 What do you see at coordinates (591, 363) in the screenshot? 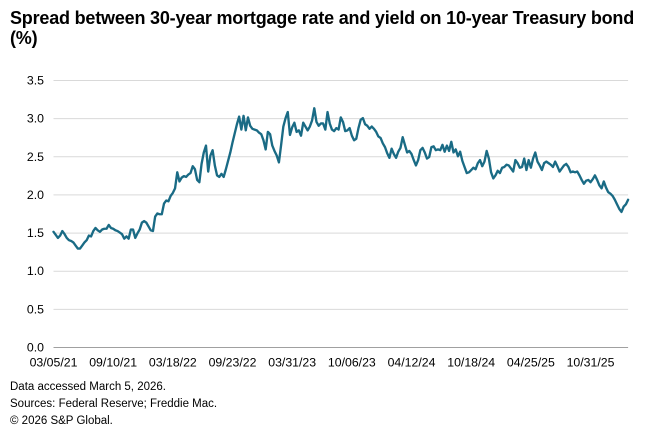
I see `x-tick-label: 10/31/25` at bounding box center [591, 363].